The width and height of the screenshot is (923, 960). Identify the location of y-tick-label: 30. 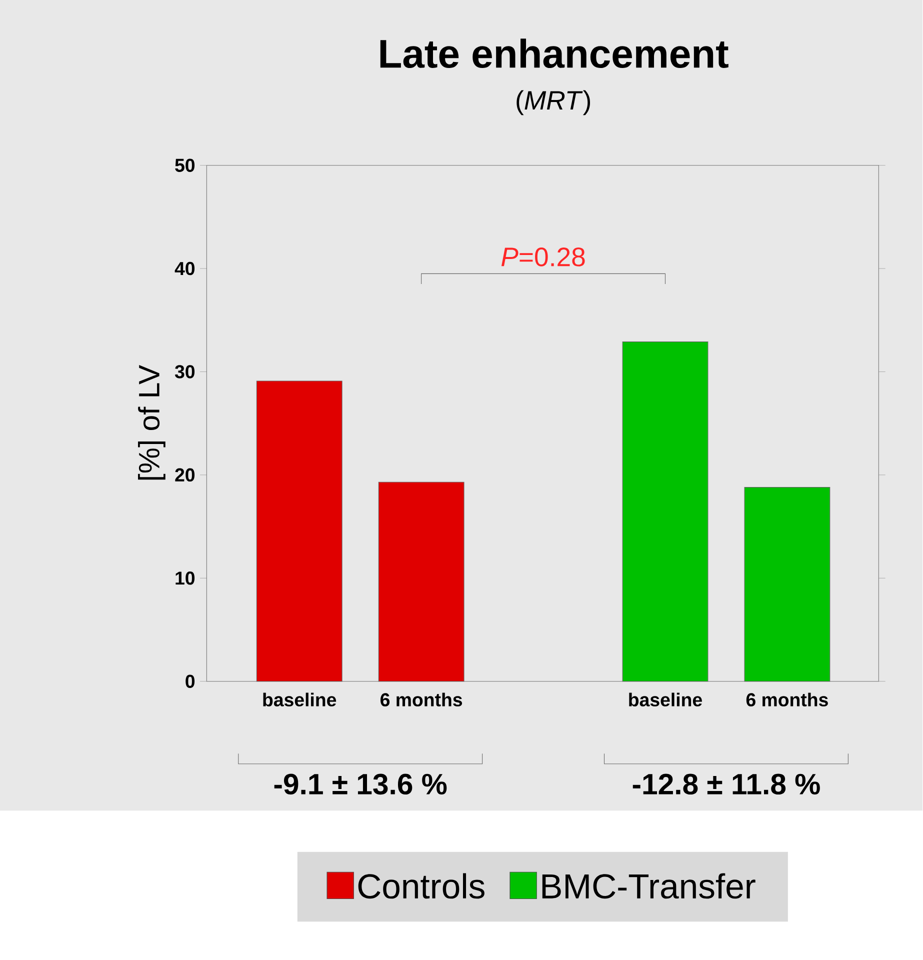
(185, 371).